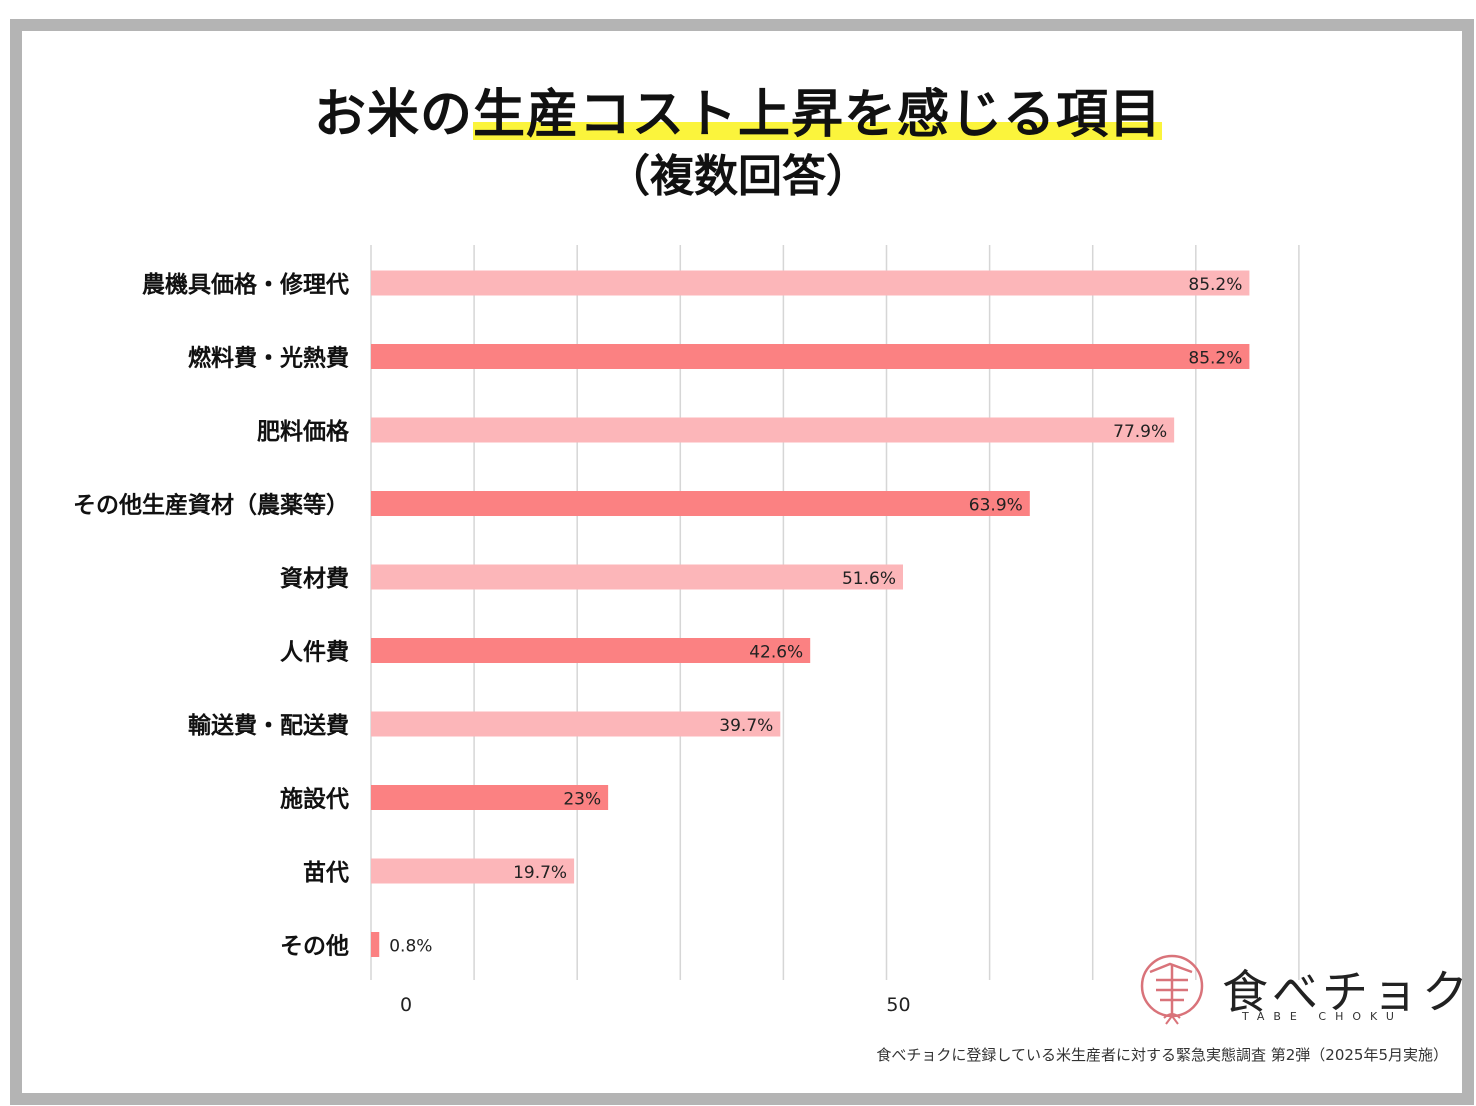 The height and width of the screenshot is (1106, 1476). What do you see at coordinates (406, 1005) in the screenshot?
I see `x-tick-label: 0` at bounding box center [406, 1005].